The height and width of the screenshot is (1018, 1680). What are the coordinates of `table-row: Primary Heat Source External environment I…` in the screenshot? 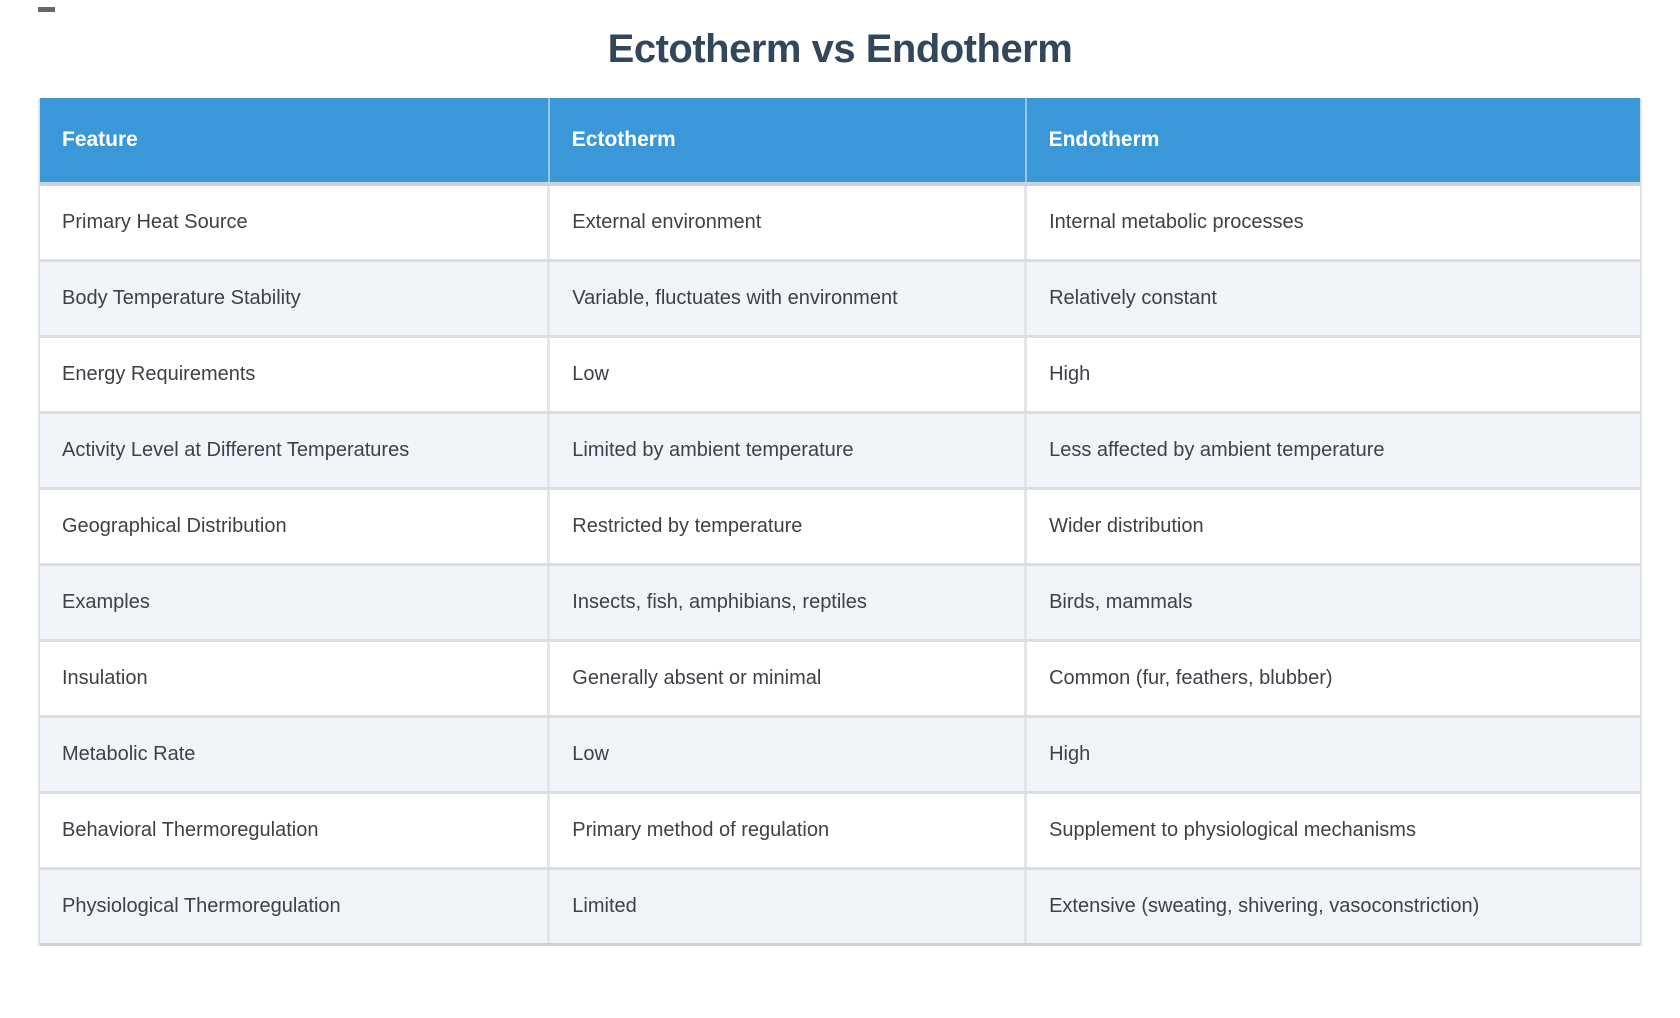 It's located at (840, 223).